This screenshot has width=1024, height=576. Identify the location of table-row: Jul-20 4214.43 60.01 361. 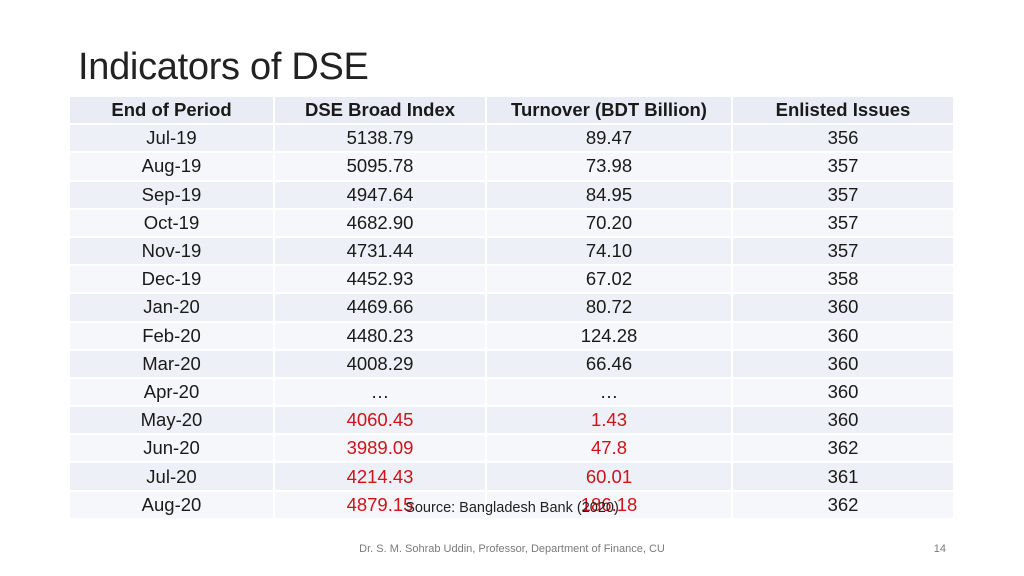
(512, 477).